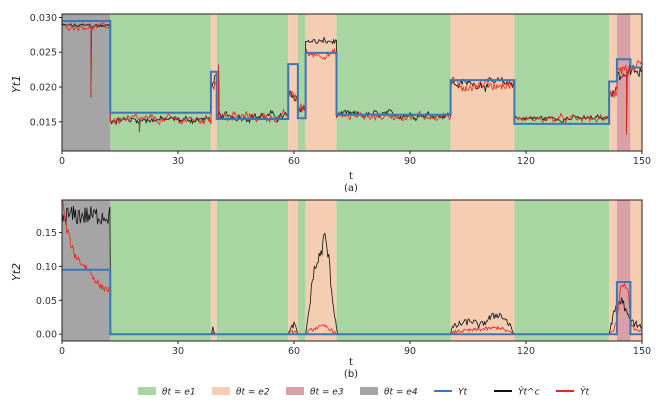 The image size is (662, 402). What do you see at coordinates (43, 18) in the screenshot?
I see `y-tick-label: 0.030` at bounding box center [43, 18].